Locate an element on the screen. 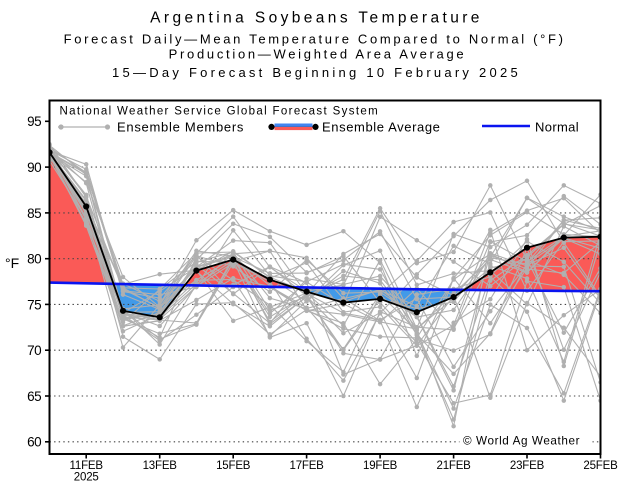 The height and width of the screenshot is (487, 627). svg-text: 90 is located at coordinates (34, 167).